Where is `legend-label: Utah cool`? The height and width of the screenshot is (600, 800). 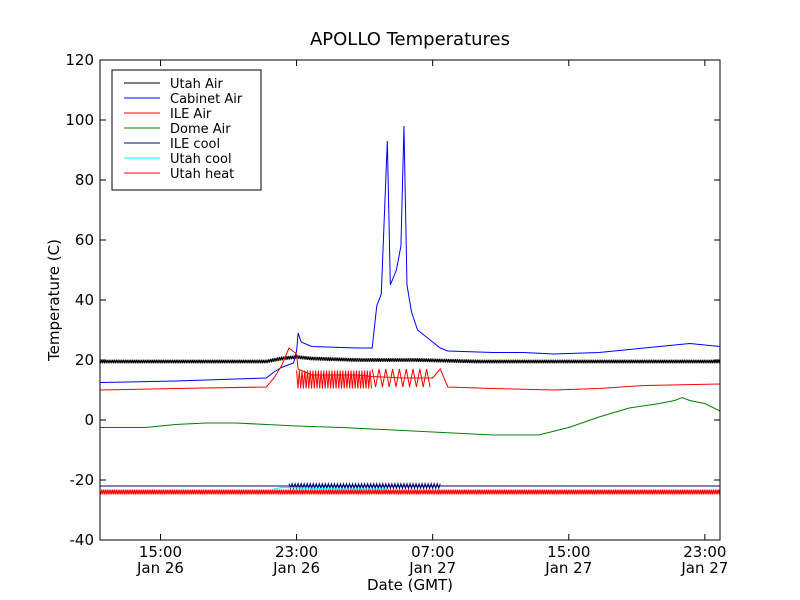 legend-label: Utah cool is located at coordinates (201, 159).